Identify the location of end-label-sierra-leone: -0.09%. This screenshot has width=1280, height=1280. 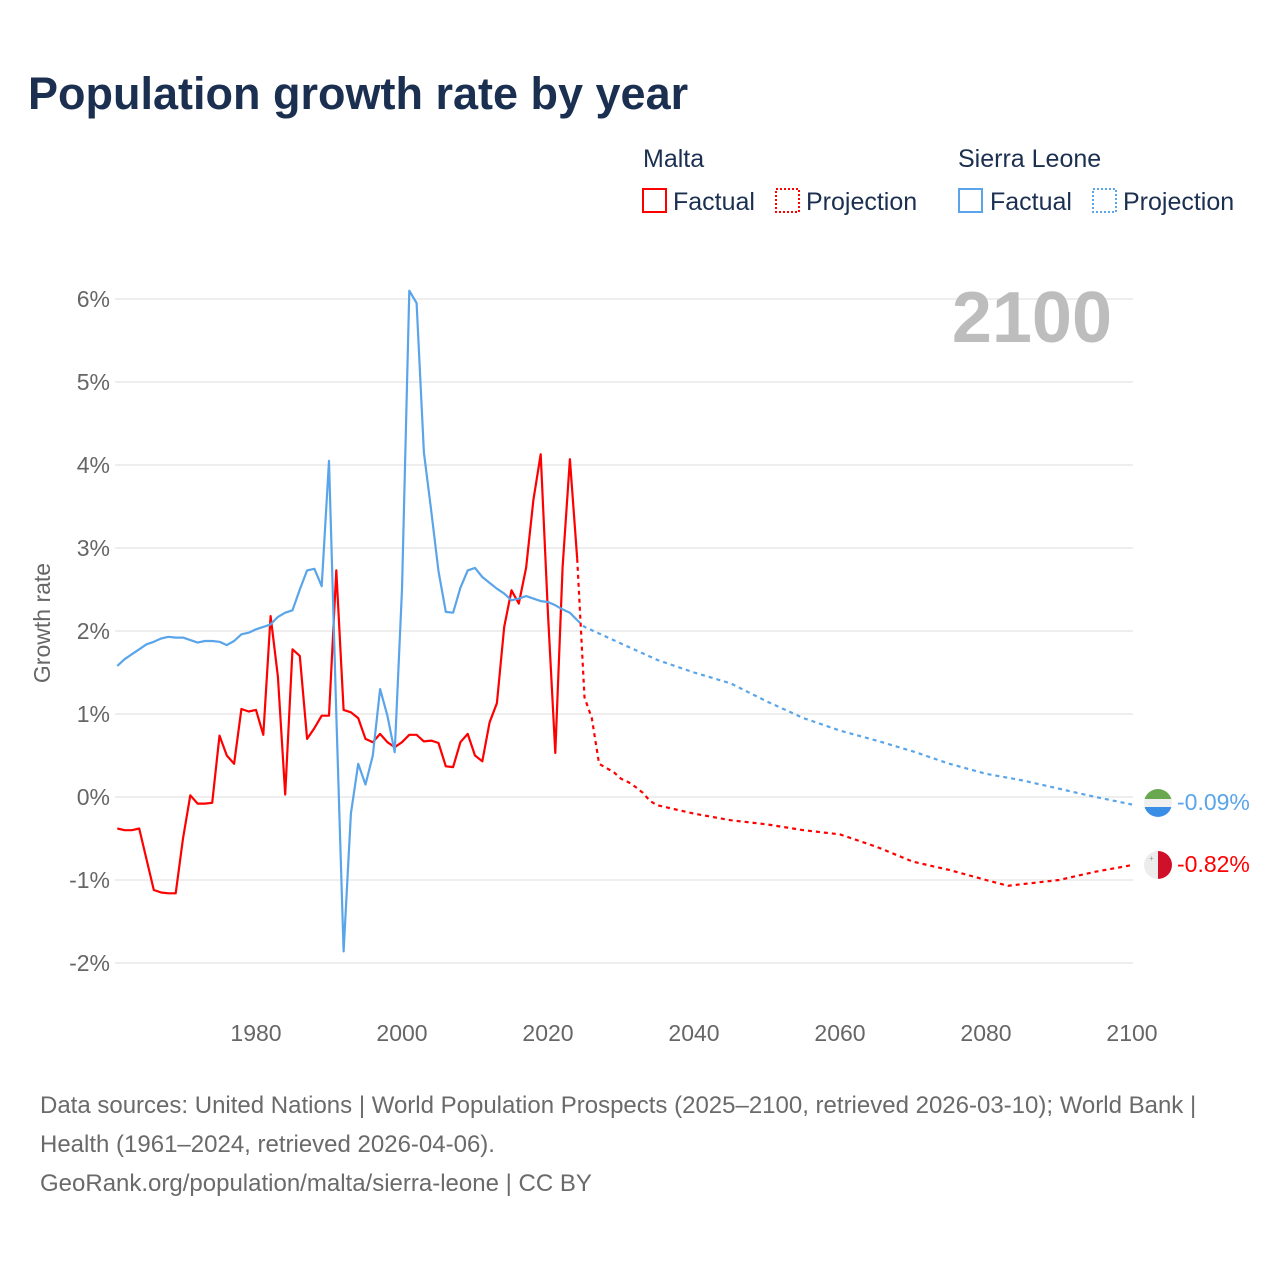
(1213, 802).